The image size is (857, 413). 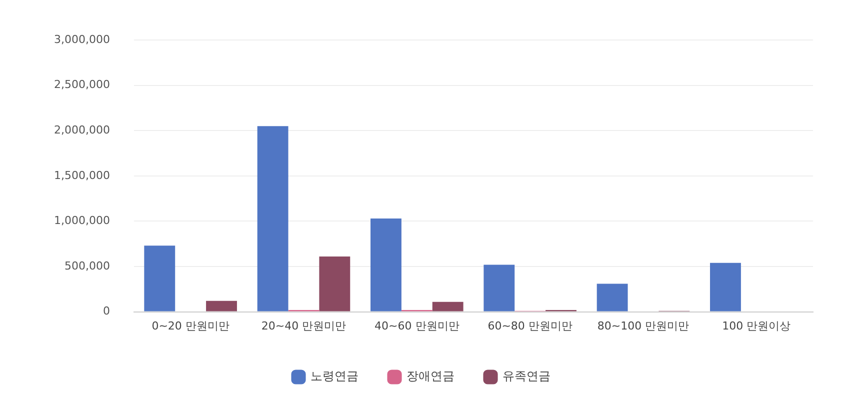 What do you see at coordinates (82, 175) in the screenshot?
I see `y-tick-label: 1,500,000` at bounding box center [82, 175].